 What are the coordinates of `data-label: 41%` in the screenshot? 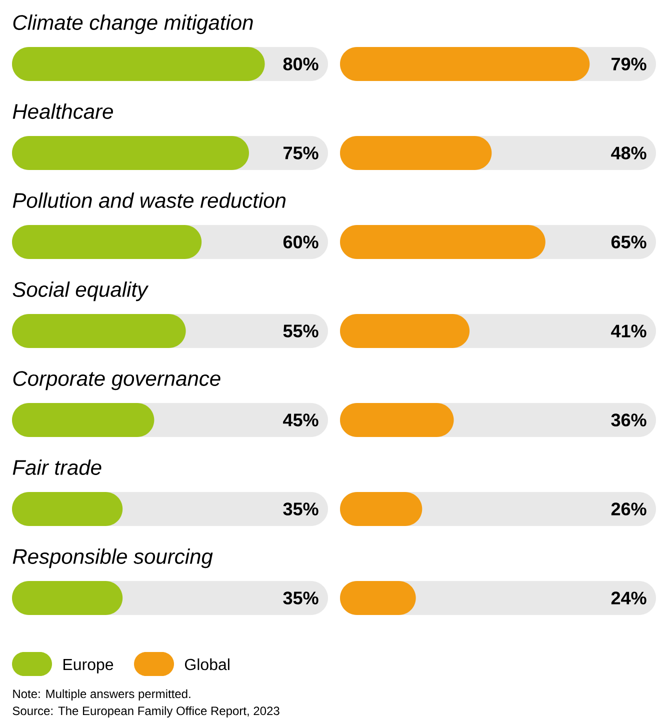 It's located at (628, 331).